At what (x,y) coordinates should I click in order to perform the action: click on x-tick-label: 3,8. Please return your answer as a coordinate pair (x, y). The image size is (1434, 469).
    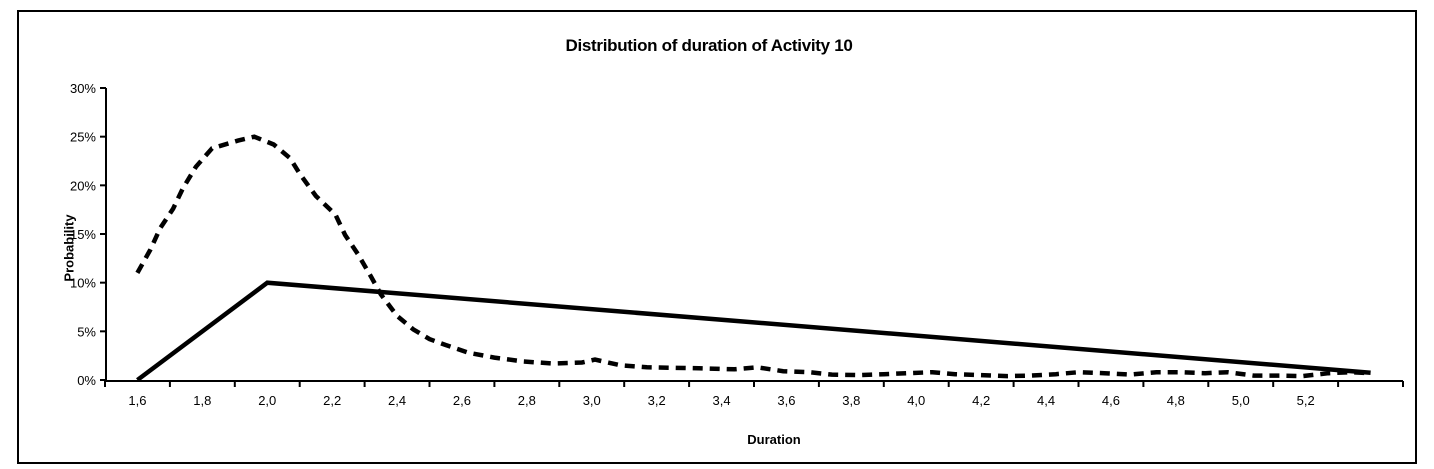
    Looking at the image, I should click on (851, 400).